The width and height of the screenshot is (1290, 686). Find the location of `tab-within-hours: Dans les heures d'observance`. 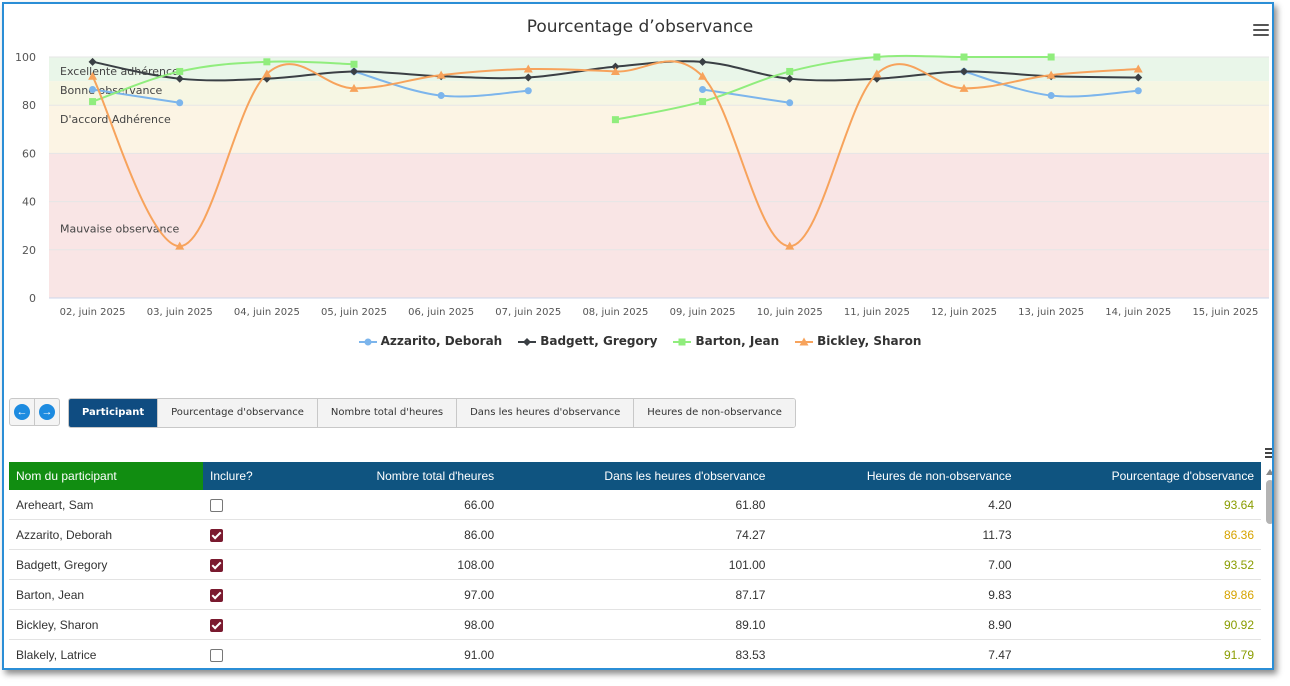

tab-within-hours: Dans les heures d'observance is located at coordinates (546, 413).